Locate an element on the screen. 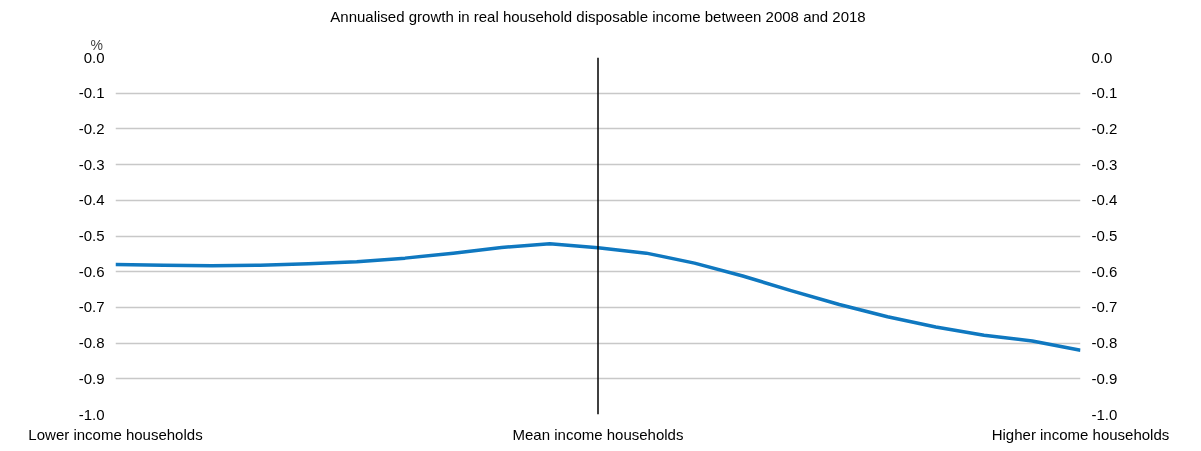  y2-tick-label: 0.0 is located at coordinates (1102, 57).